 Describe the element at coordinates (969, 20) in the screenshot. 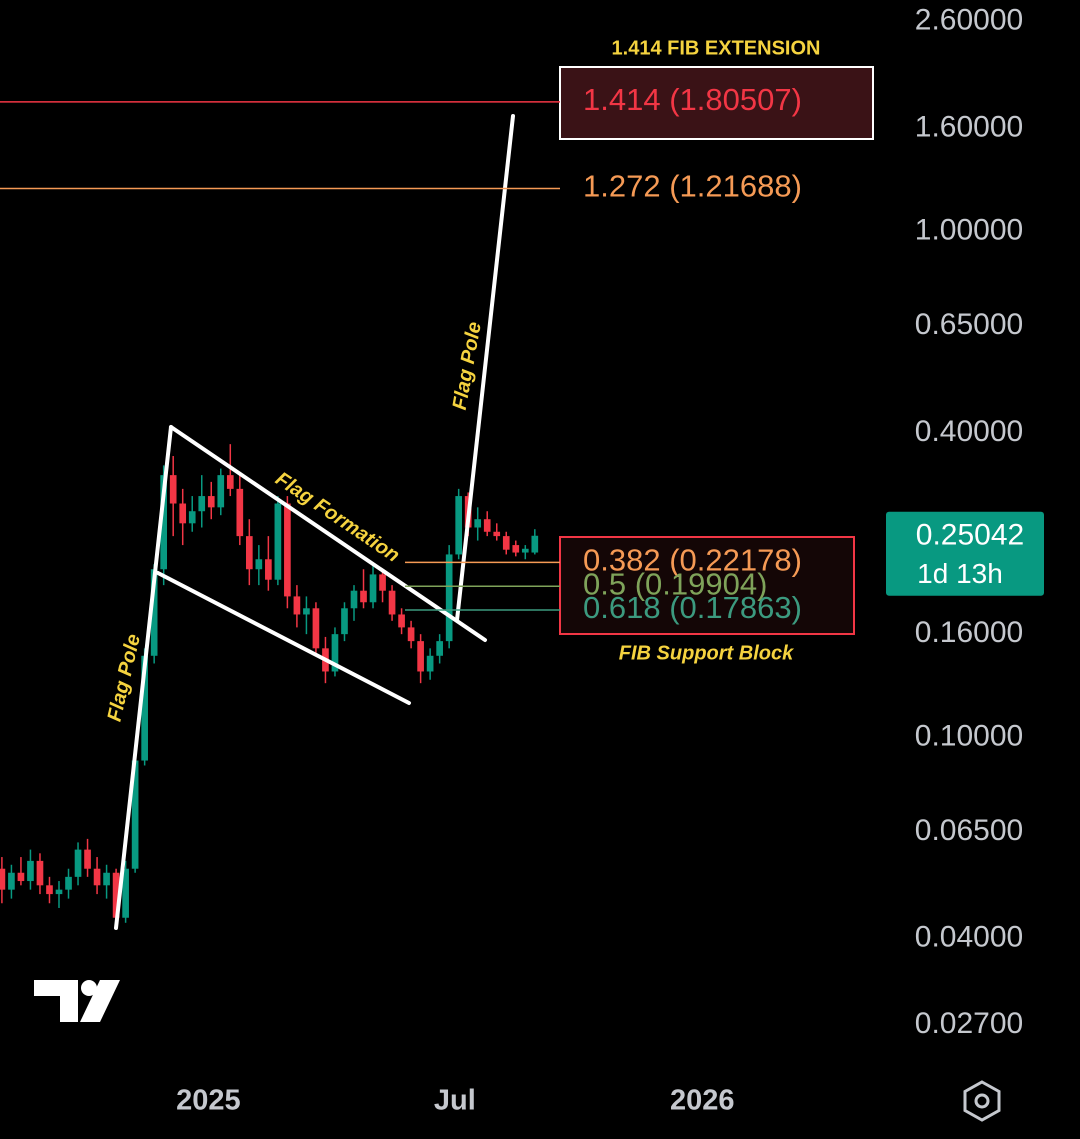

I see `y-tick-label: 2.60000` at that location.